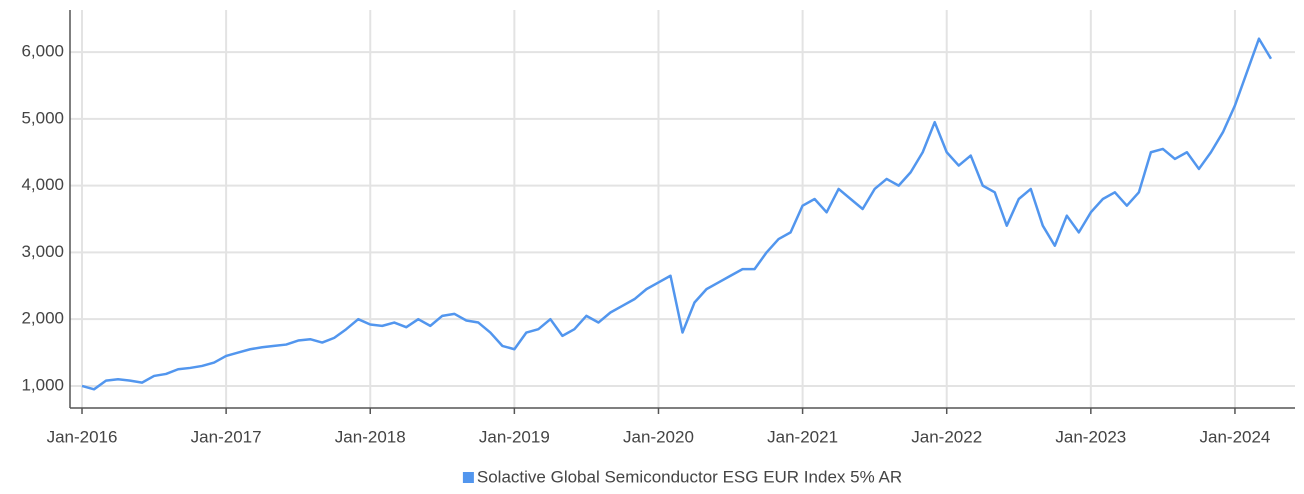 This screenshot has width=1304, height=494. What do you see at coordinates (42, 117) in the screenshot?
I see `y-tick-label: 5,000` at bounding box center [42, 117].